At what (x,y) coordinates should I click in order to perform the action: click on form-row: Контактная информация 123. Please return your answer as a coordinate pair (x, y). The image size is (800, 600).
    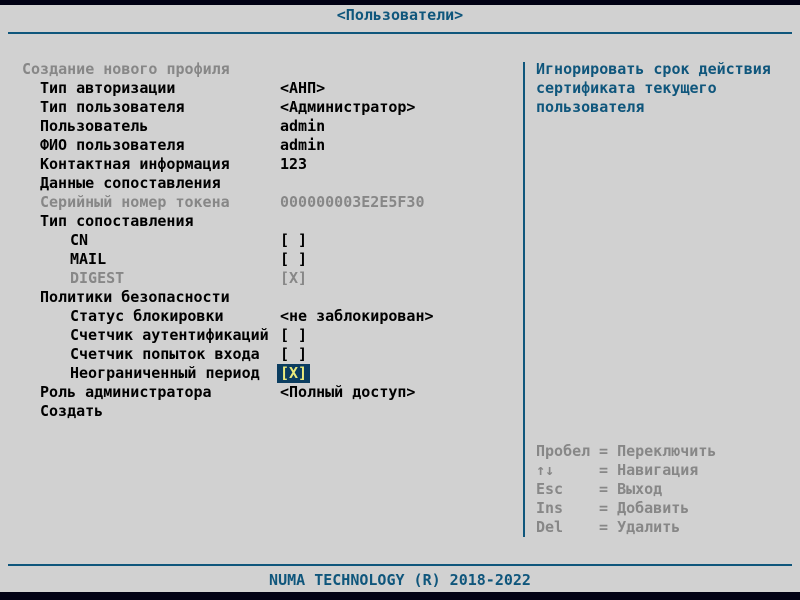
    Looking at the image, I should click on (260, 164).